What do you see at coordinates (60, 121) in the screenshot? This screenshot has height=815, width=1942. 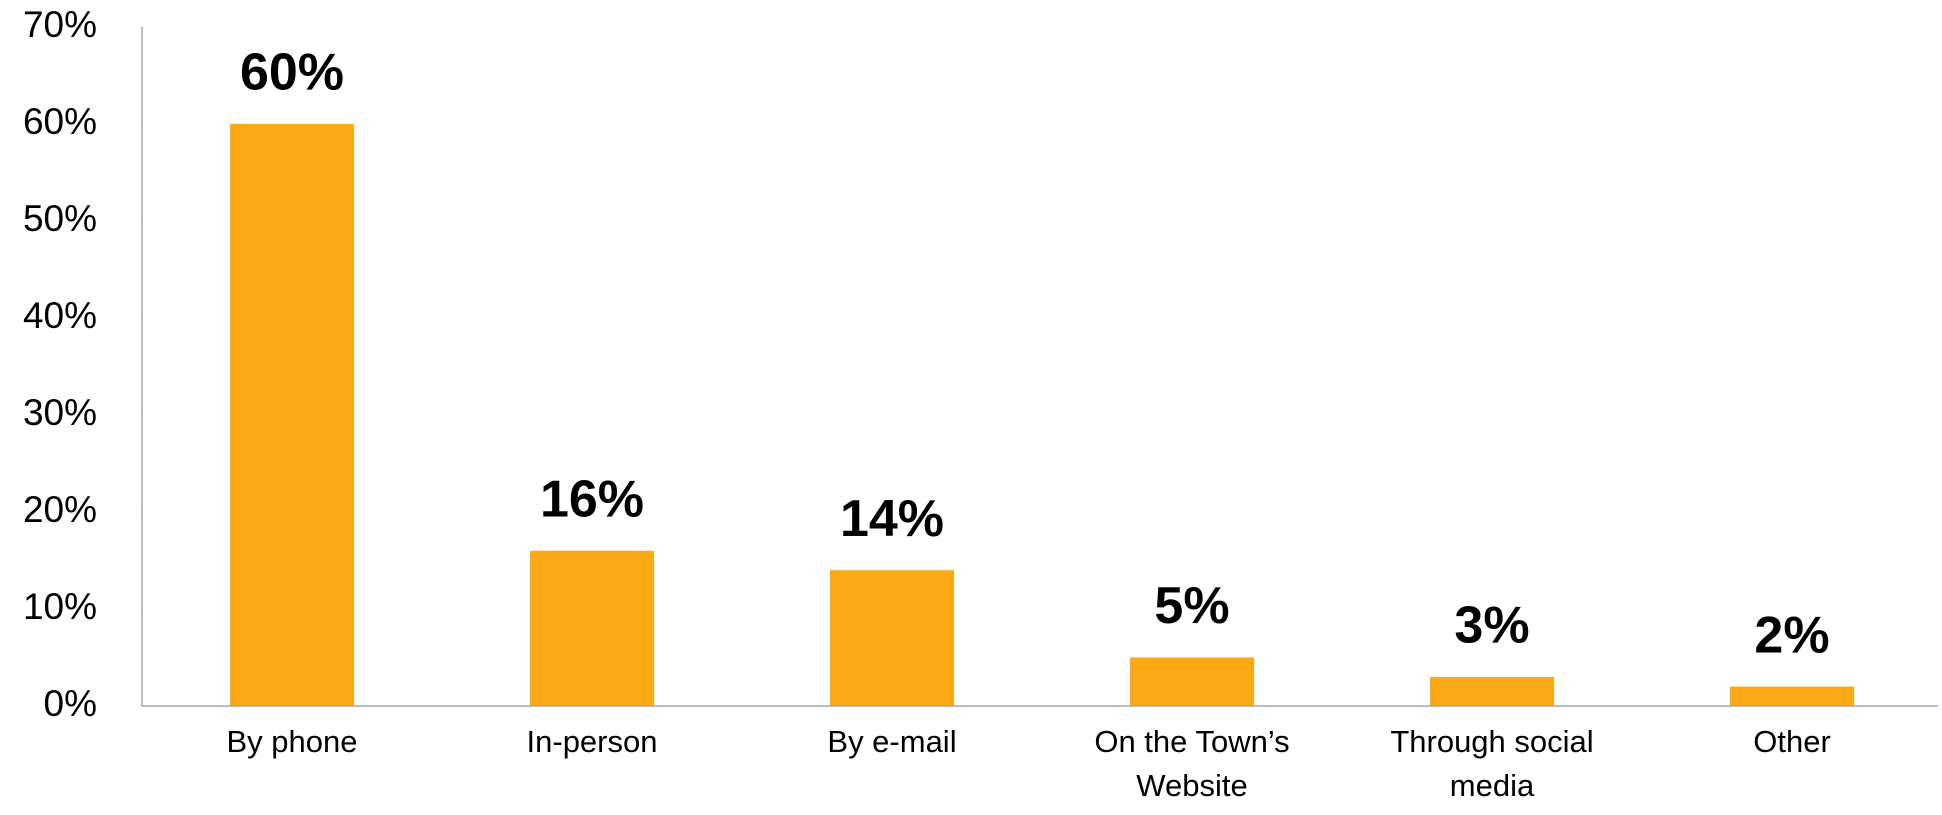 I see `y-tick-label: 60%` at bounding box center [60, 121].